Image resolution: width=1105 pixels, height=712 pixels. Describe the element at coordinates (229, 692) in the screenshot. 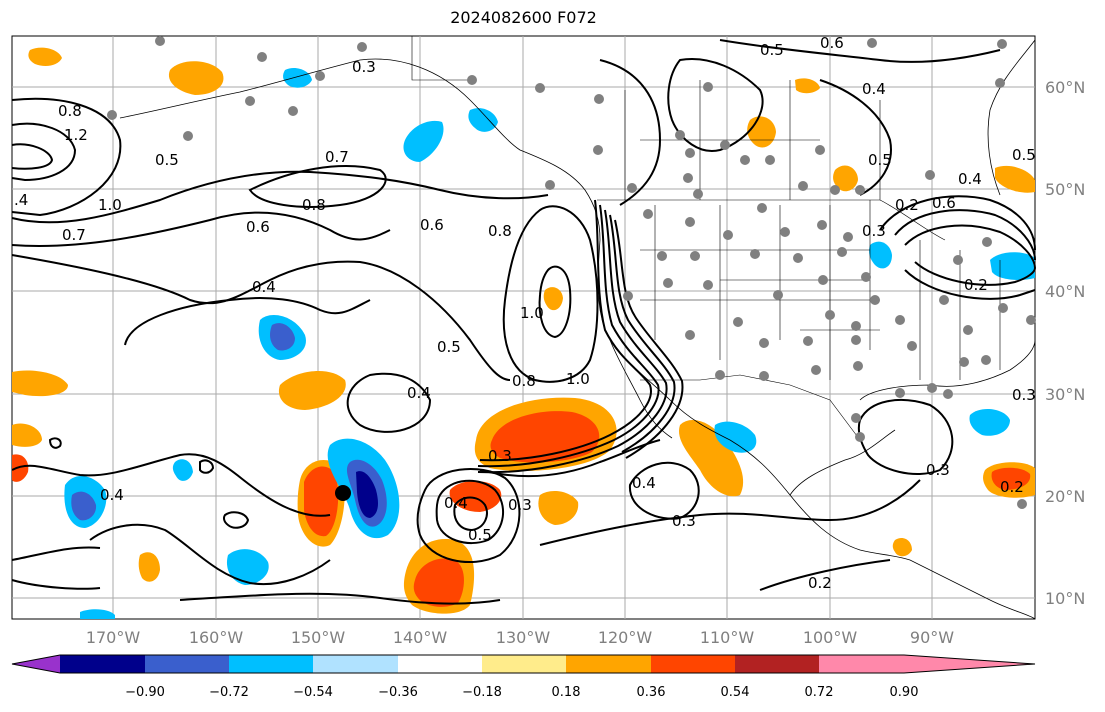

I see `colorbar-tick-label: −0.72` at that location.